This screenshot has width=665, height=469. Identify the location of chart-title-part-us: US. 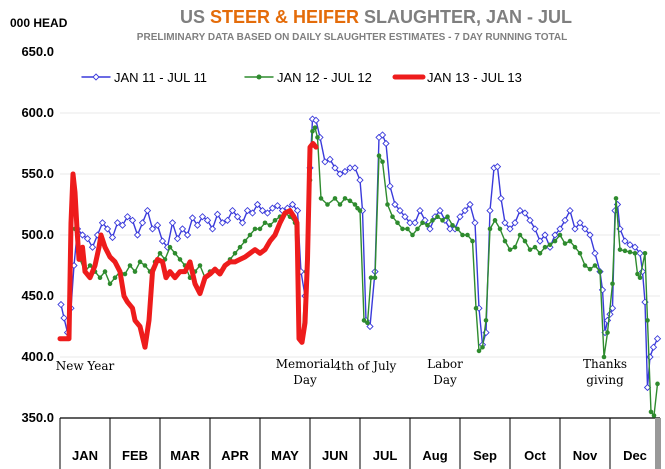
(195, 17).